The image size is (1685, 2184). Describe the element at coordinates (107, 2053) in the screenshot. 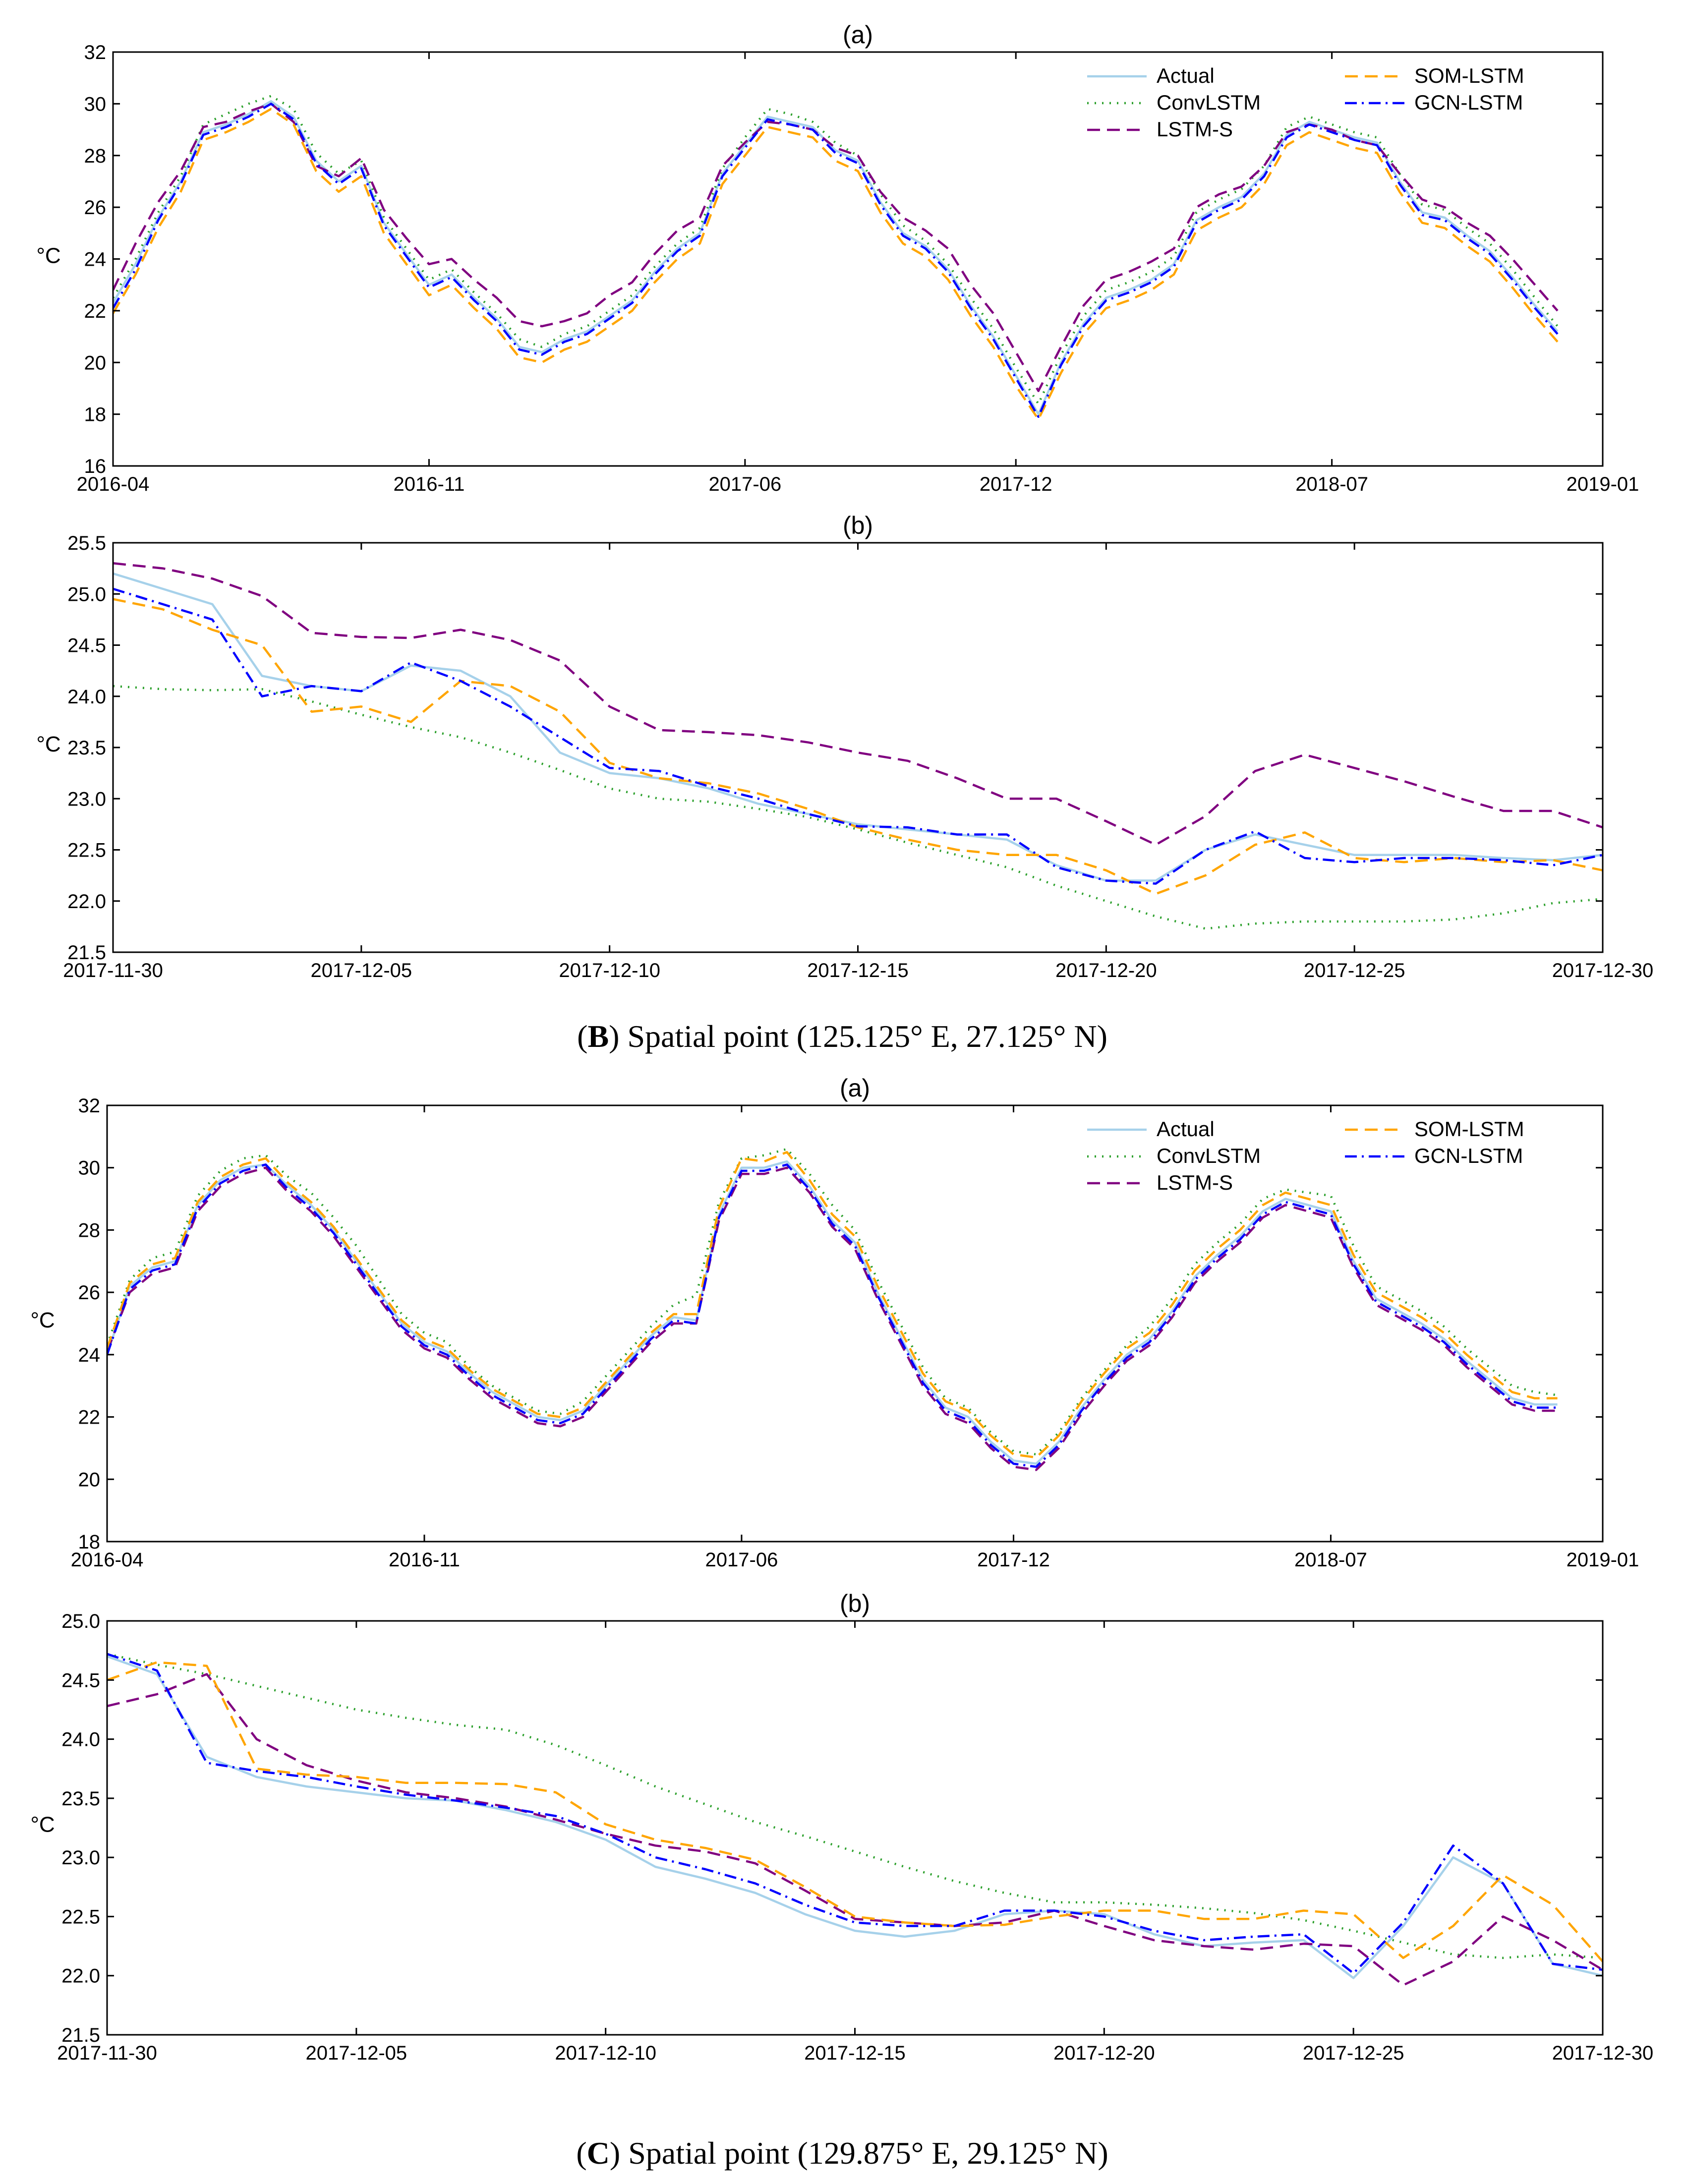

I see `x-tick-label: 2017-11-30` at that location.